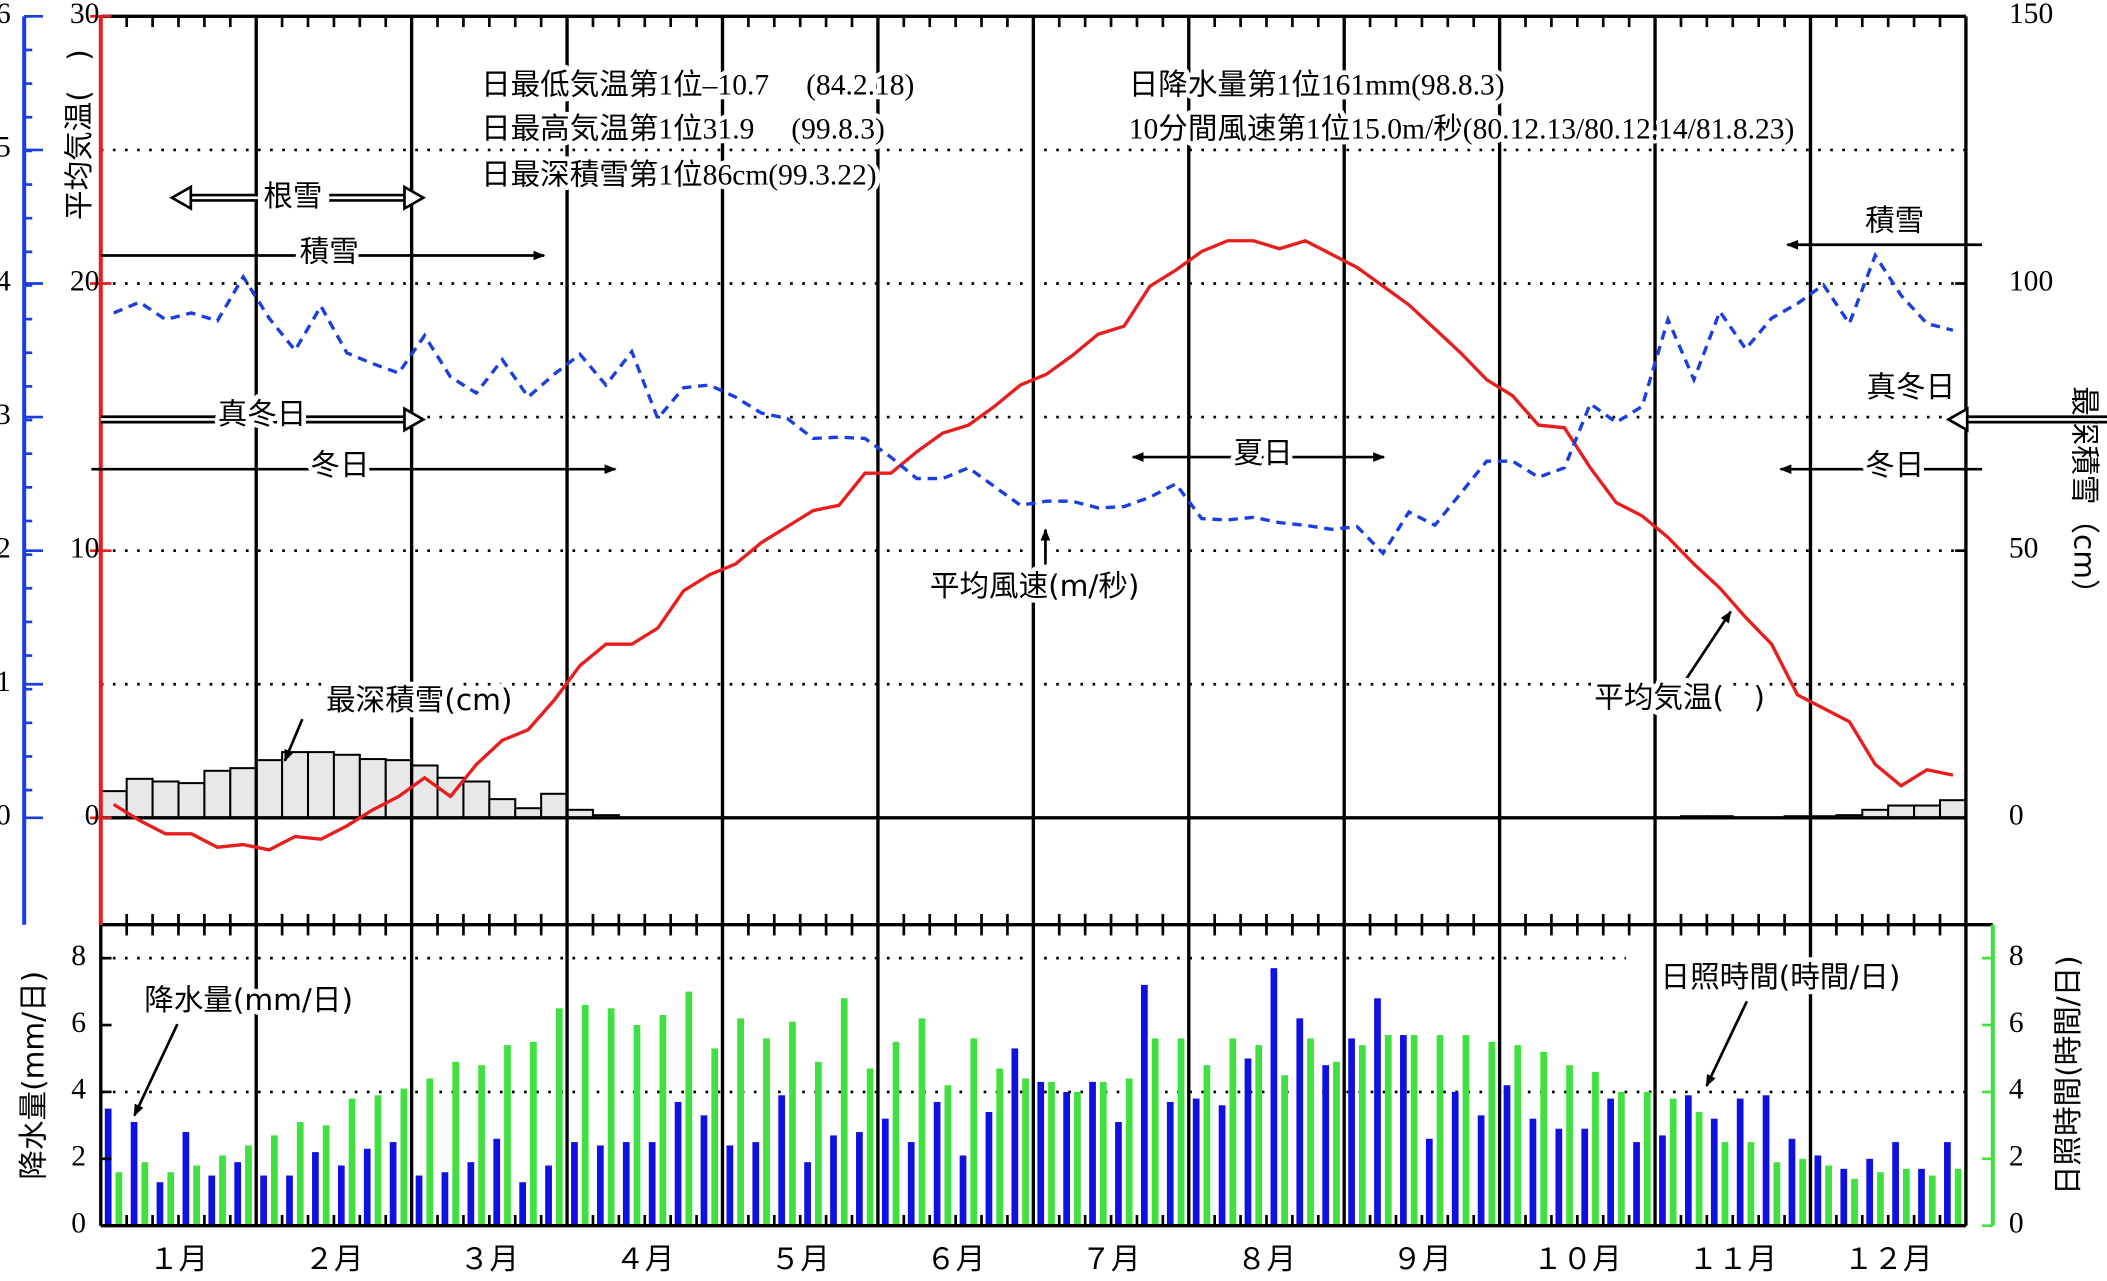 The image size is (2107, 1281). I want to click on series-label: 平均気温( ), so click(1679, 697).